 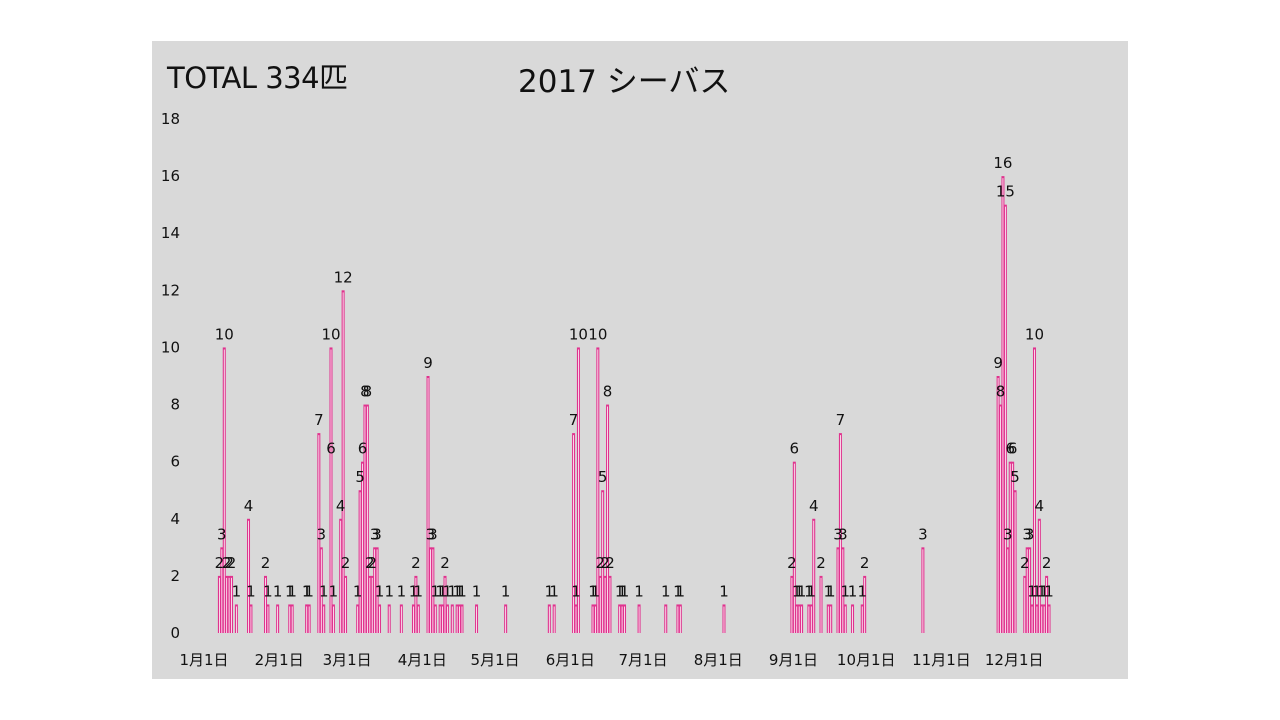 I want to click on x-tick-label: 8月1日, so click(x=718, y=660).